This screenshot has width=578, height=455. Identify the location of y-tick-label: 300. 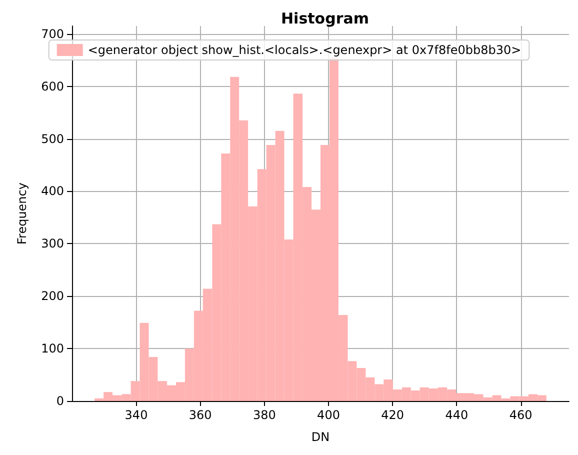
(52, 243).